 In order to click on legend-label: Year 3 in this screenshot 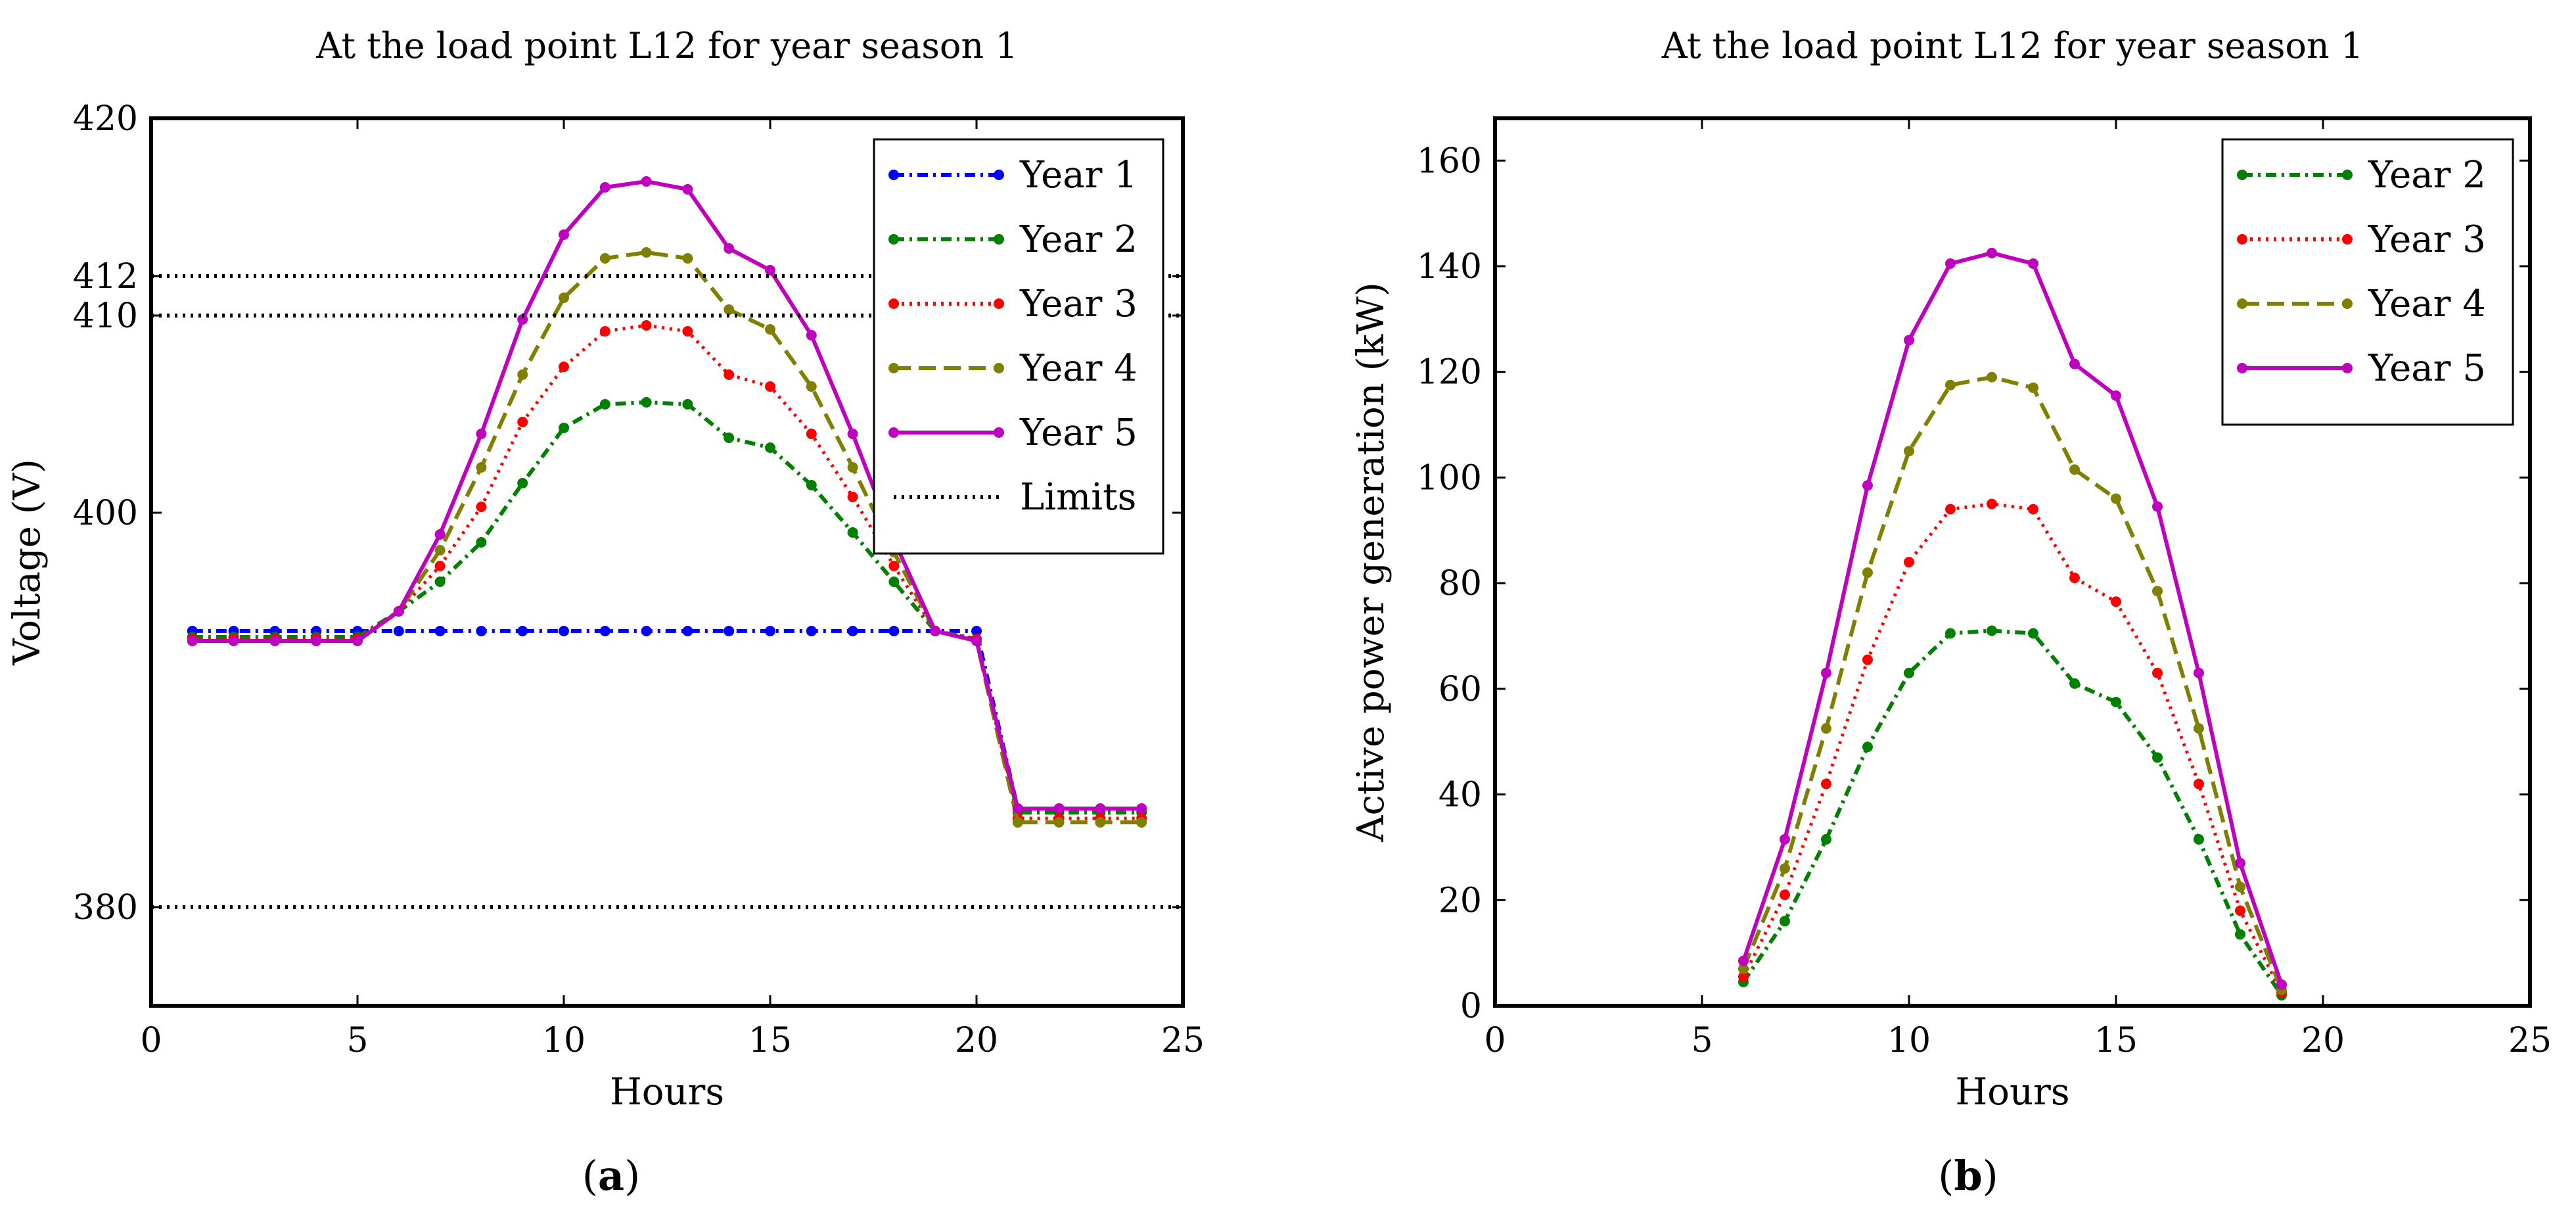, I will do `click(1079, 304)`.